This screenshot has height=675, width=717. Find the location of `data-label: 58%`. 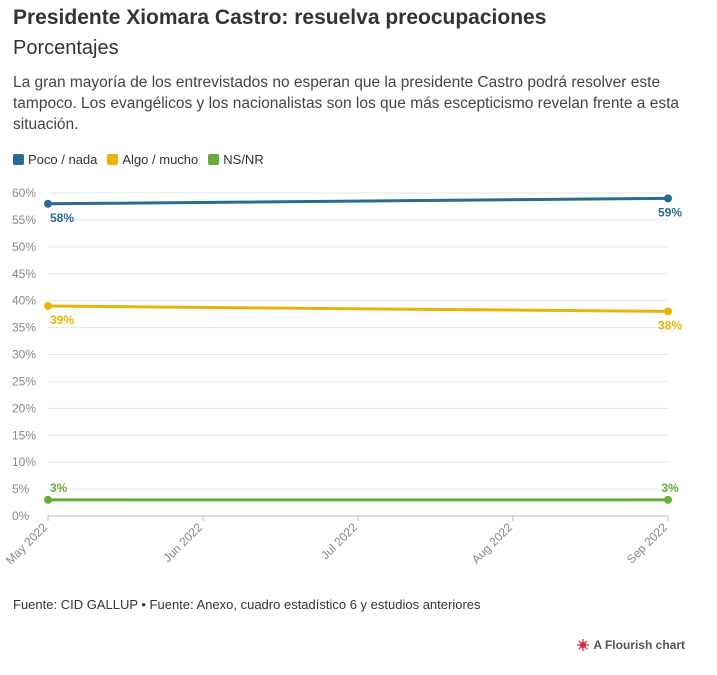

data-label: 58% is located at coordinates (62, 218).